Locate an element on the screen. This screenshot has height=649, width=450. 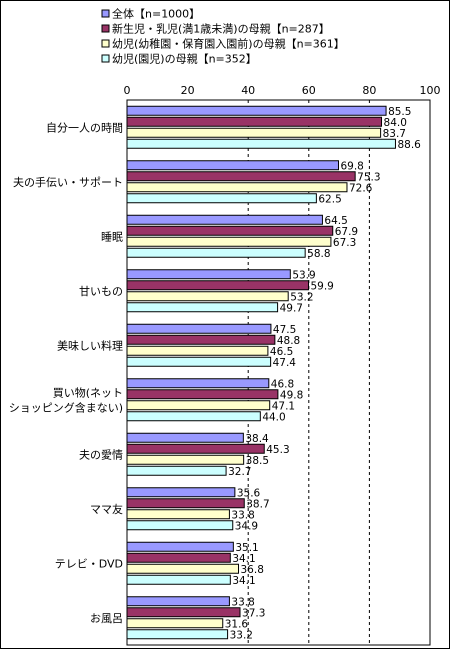
x-tick-label: 20 is located at coordinates (188, 90).